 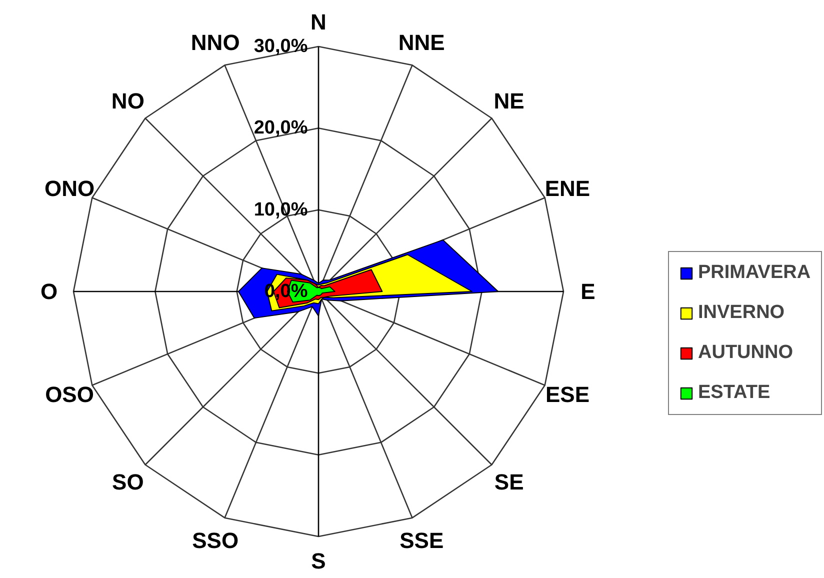 What do you see at coordinates (567, 395) in the screenshot?
I see `spoke-label: ESE` at bounding box center [567, 395].